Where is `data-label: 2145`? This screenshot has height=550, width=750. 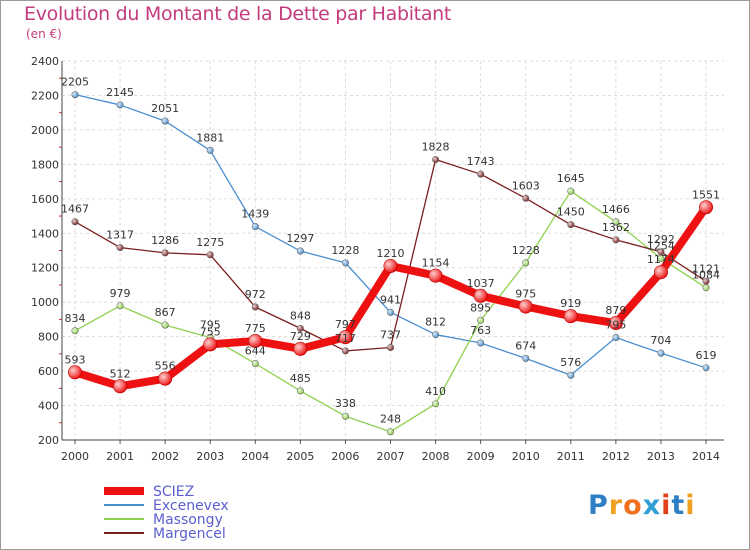 data-label: 2145 is located at coordinates (120, 92).